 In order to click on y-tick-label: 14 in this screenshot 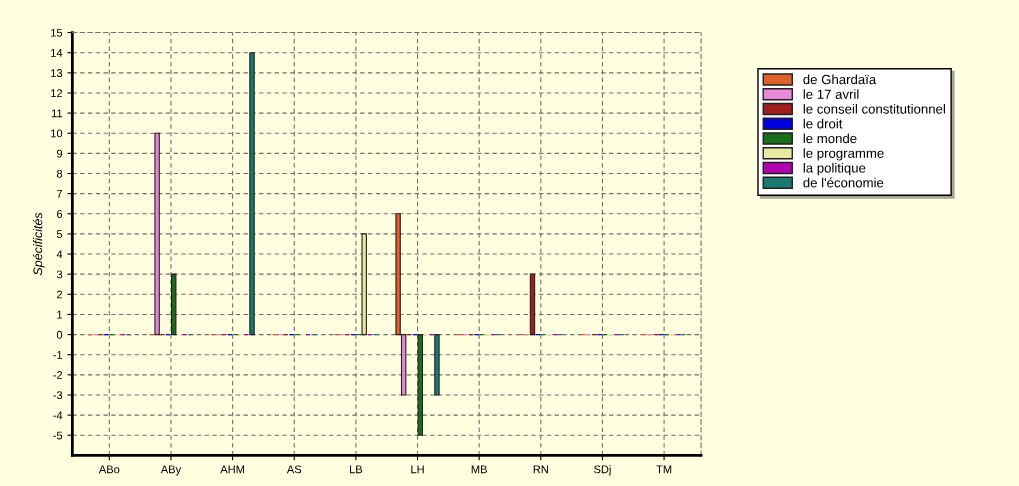, I will do `click(57, 53)`.